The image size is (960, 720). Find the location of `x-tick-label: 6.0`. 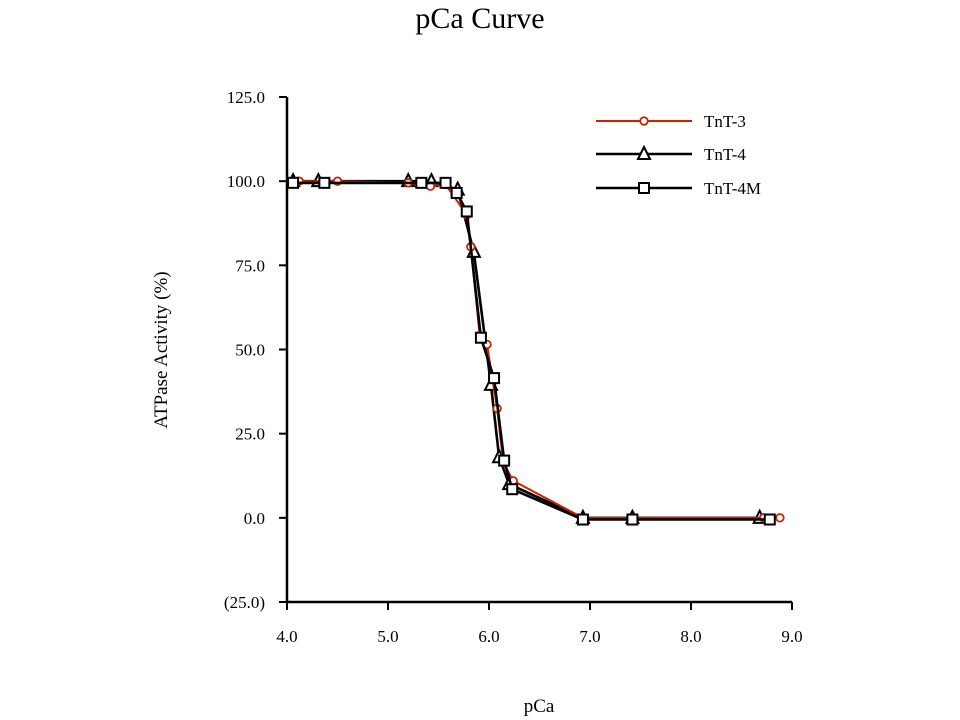

x-tick-label: 6.0 is located at coordinates (488, 636).